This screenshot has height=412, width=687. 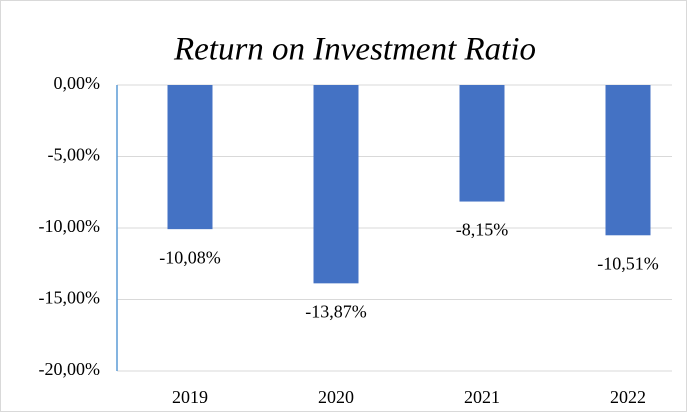 I want to click on data-label: -10,08%, so click(x=190, y=257).